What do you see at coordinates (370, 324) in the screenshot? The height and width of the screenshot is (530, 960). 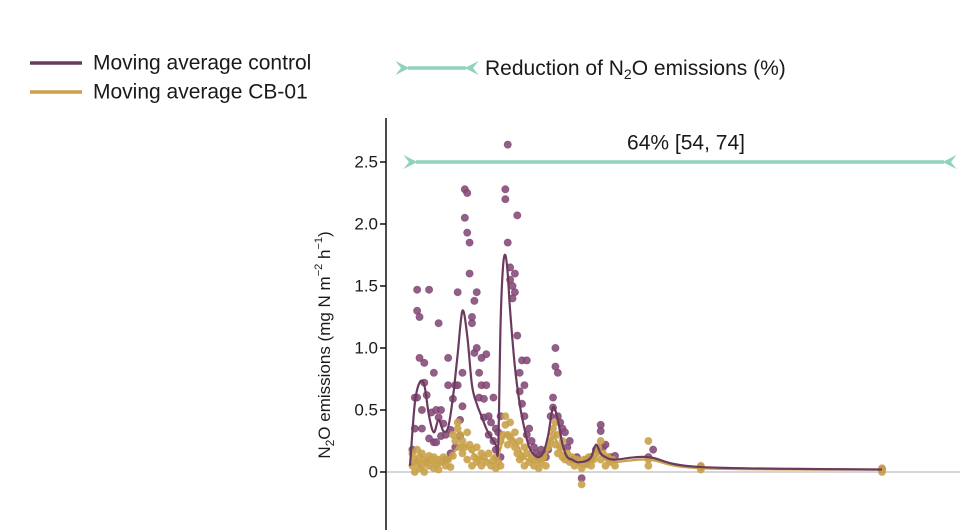 I see `y-axis: 0 0.5 1.0 1.5 2.0 2.5` at bounding box center [370, 324].